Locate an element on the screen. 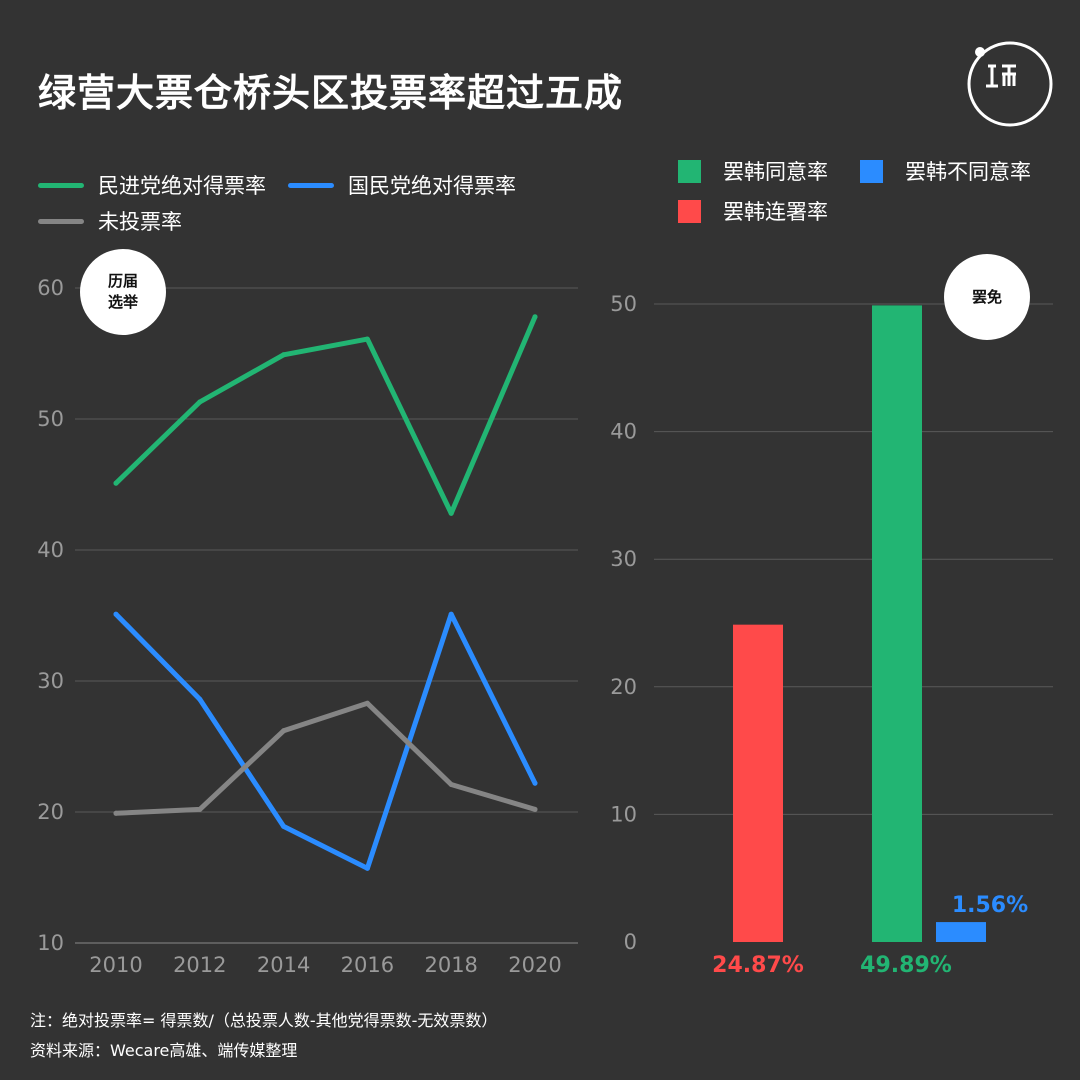 Image resolution: width=1080 pixels, height=1080 pixels. x-tick-label: 2014 is located at coordinates (283, 965).